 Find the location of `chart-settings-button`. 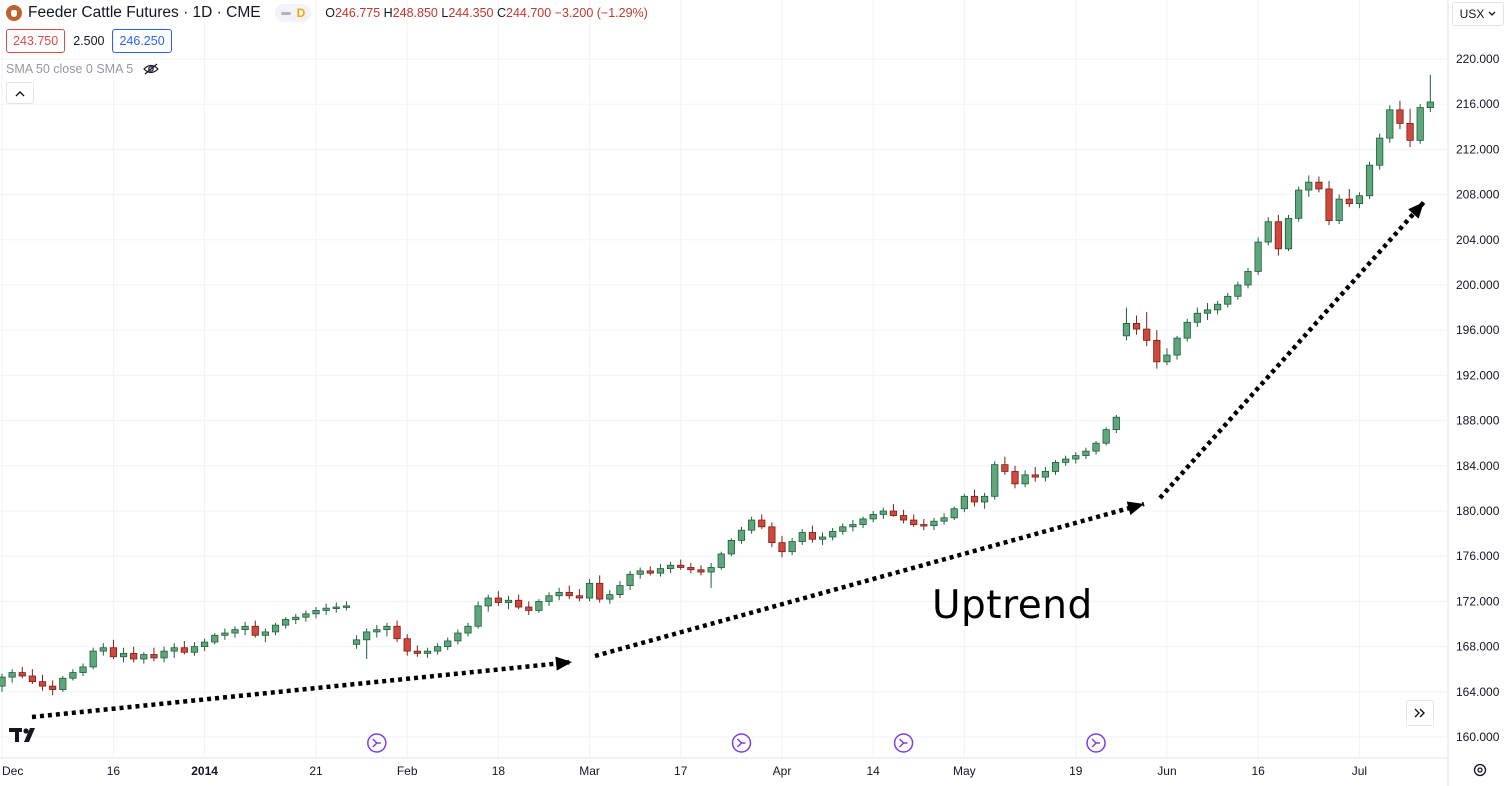

chart-settings-button is located at coordinates (1480, 770).